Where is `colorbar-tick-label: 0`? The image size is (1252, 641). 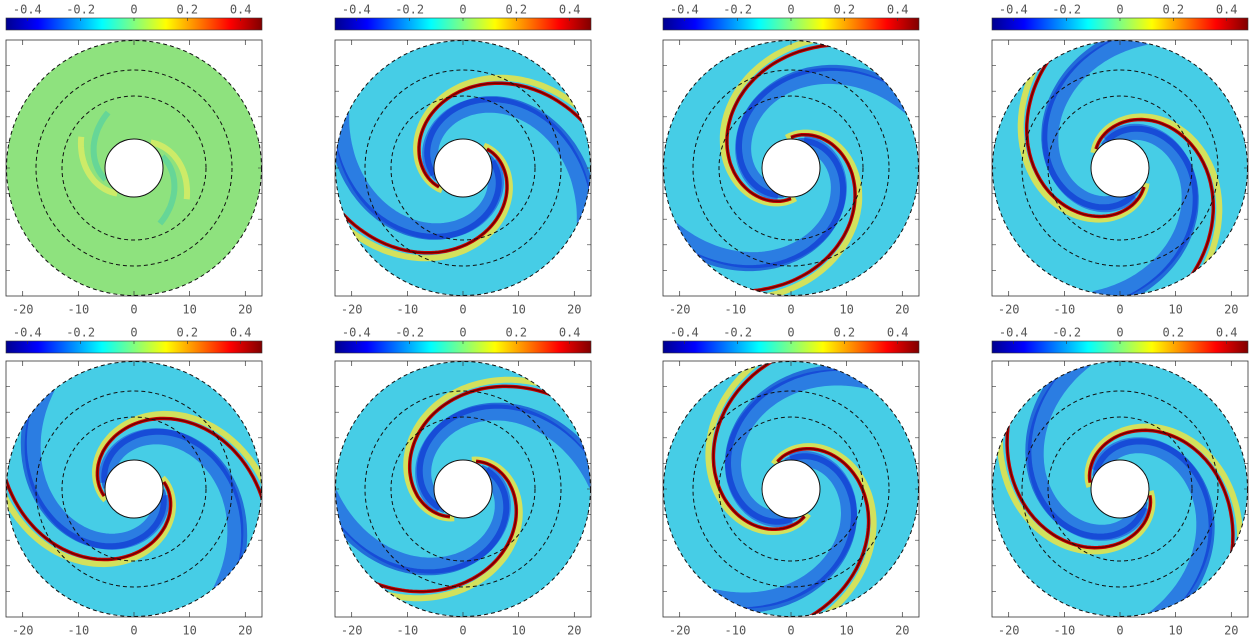
colorbar-tick-label: 0 is located at coordinates (790, 10).